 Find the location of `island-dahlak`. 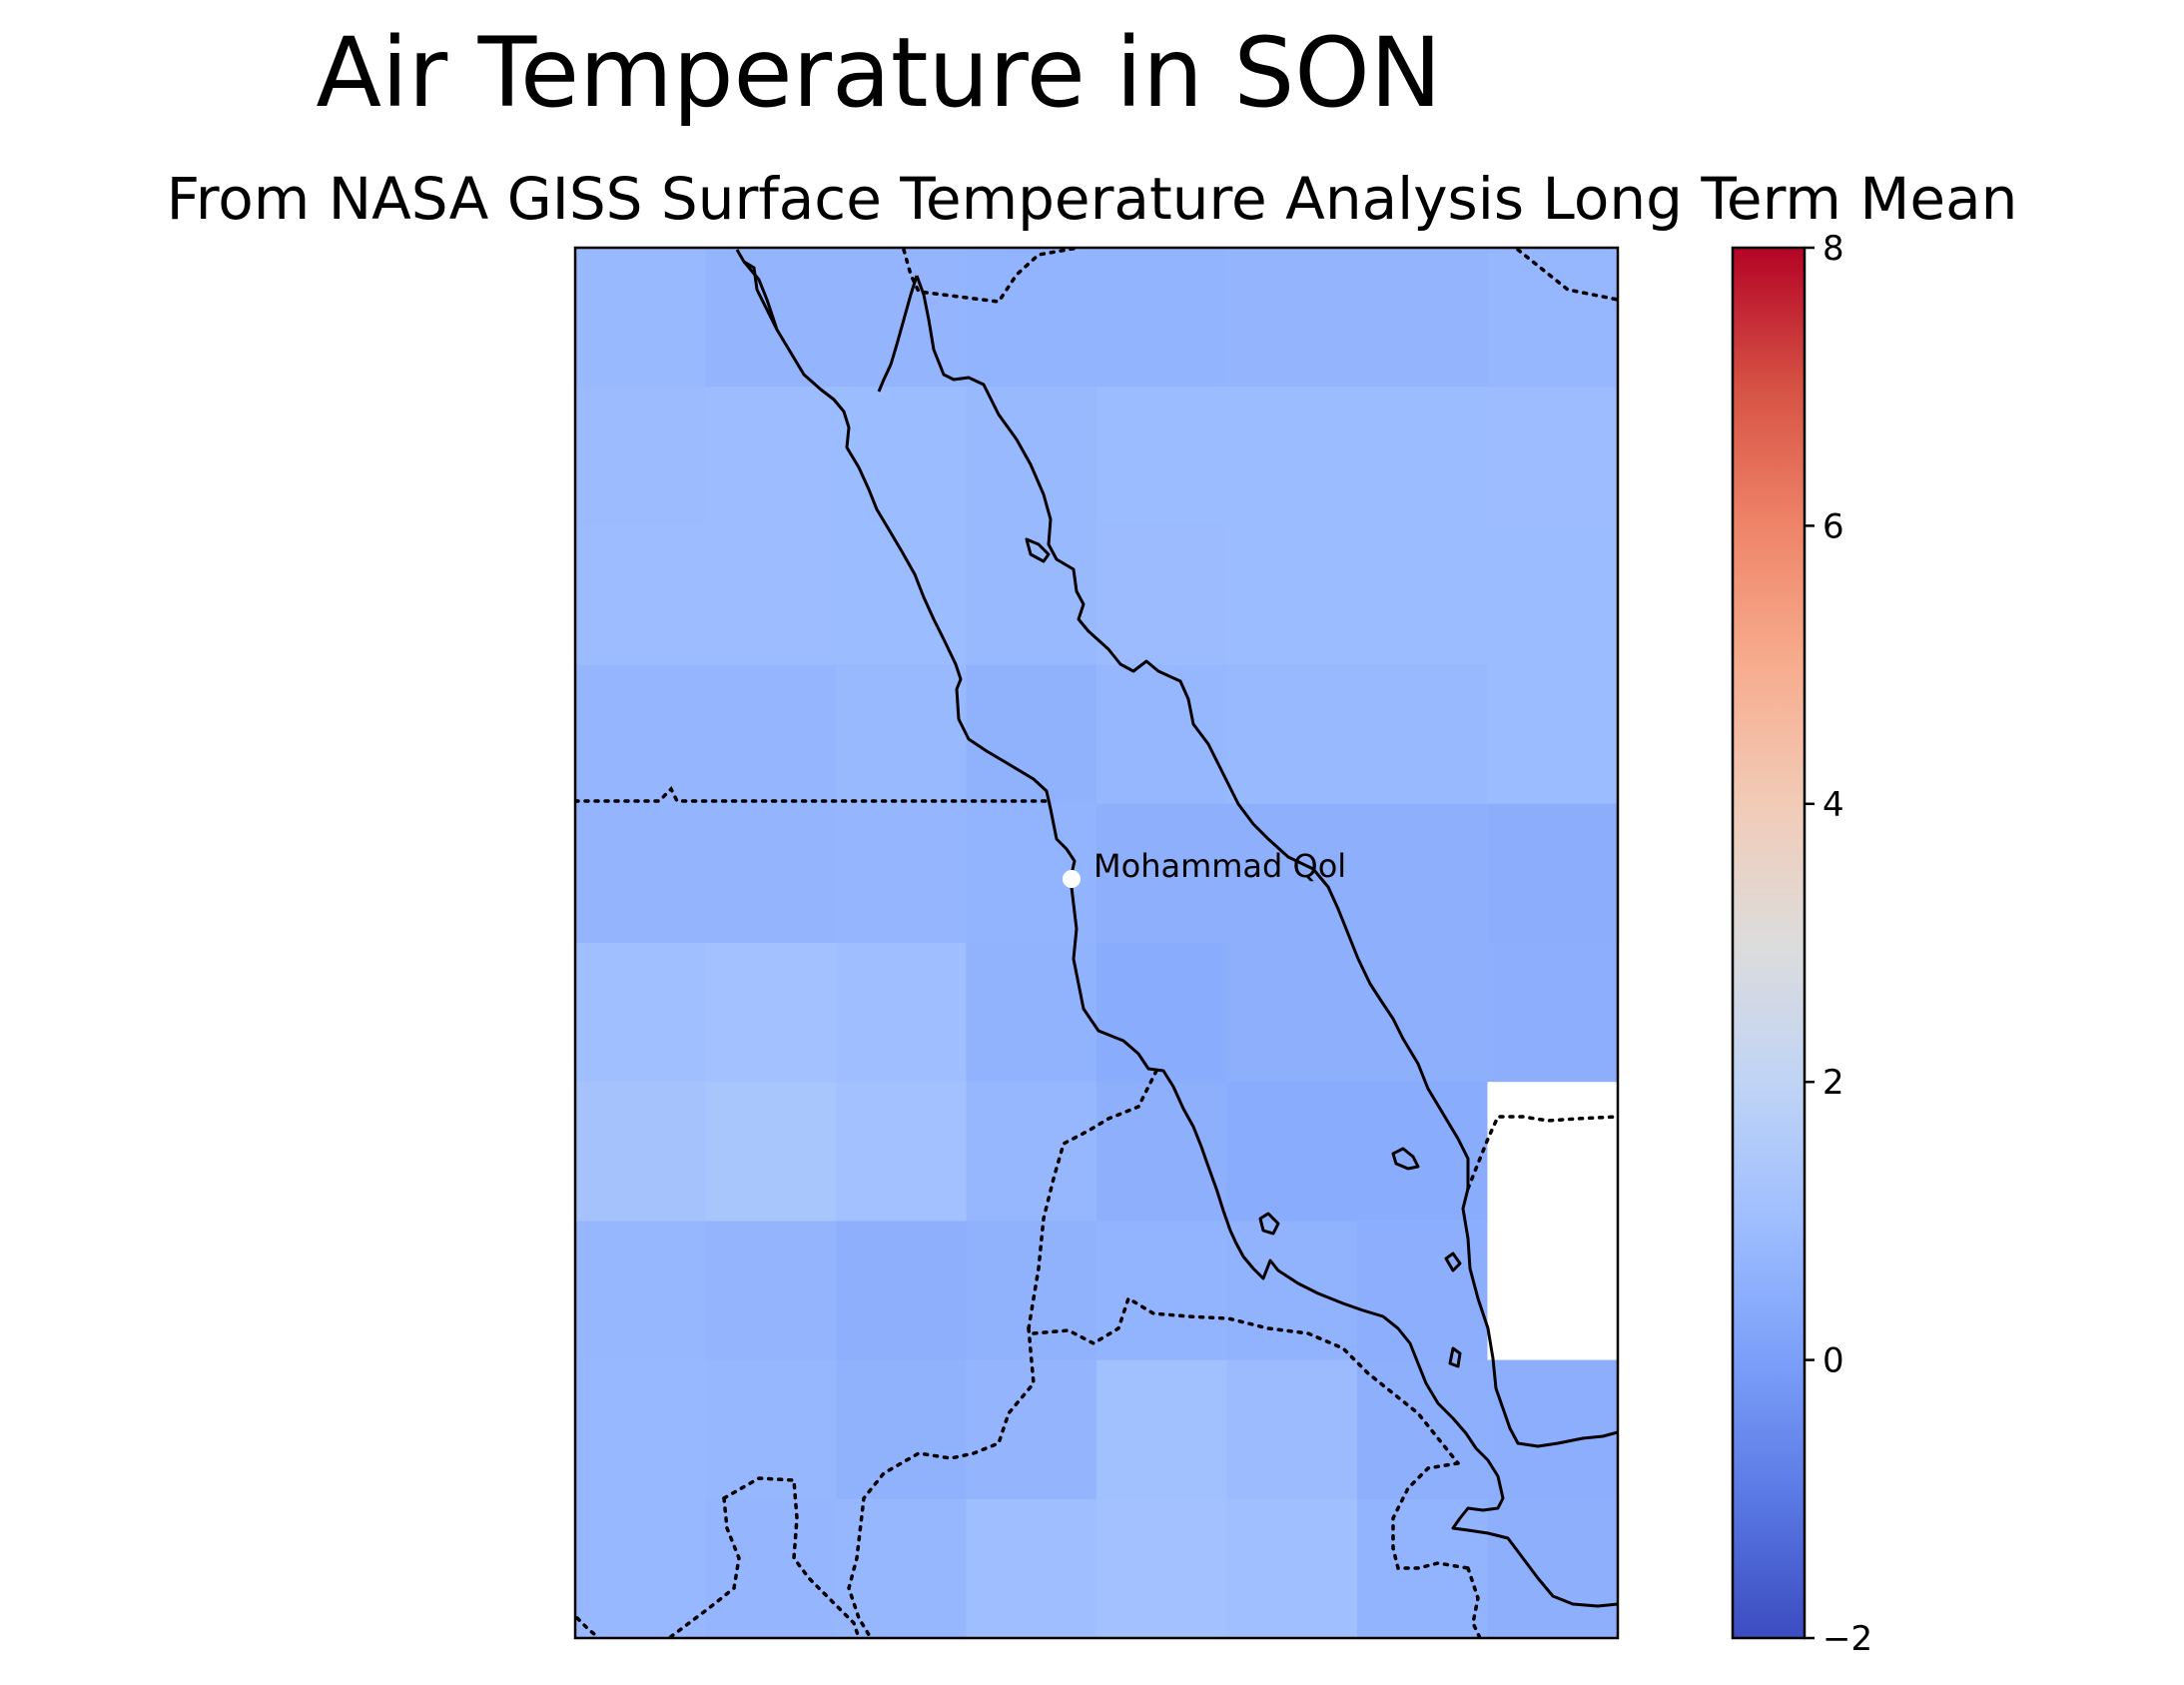

island-dahlak is located at coordinates (1406, 1159).